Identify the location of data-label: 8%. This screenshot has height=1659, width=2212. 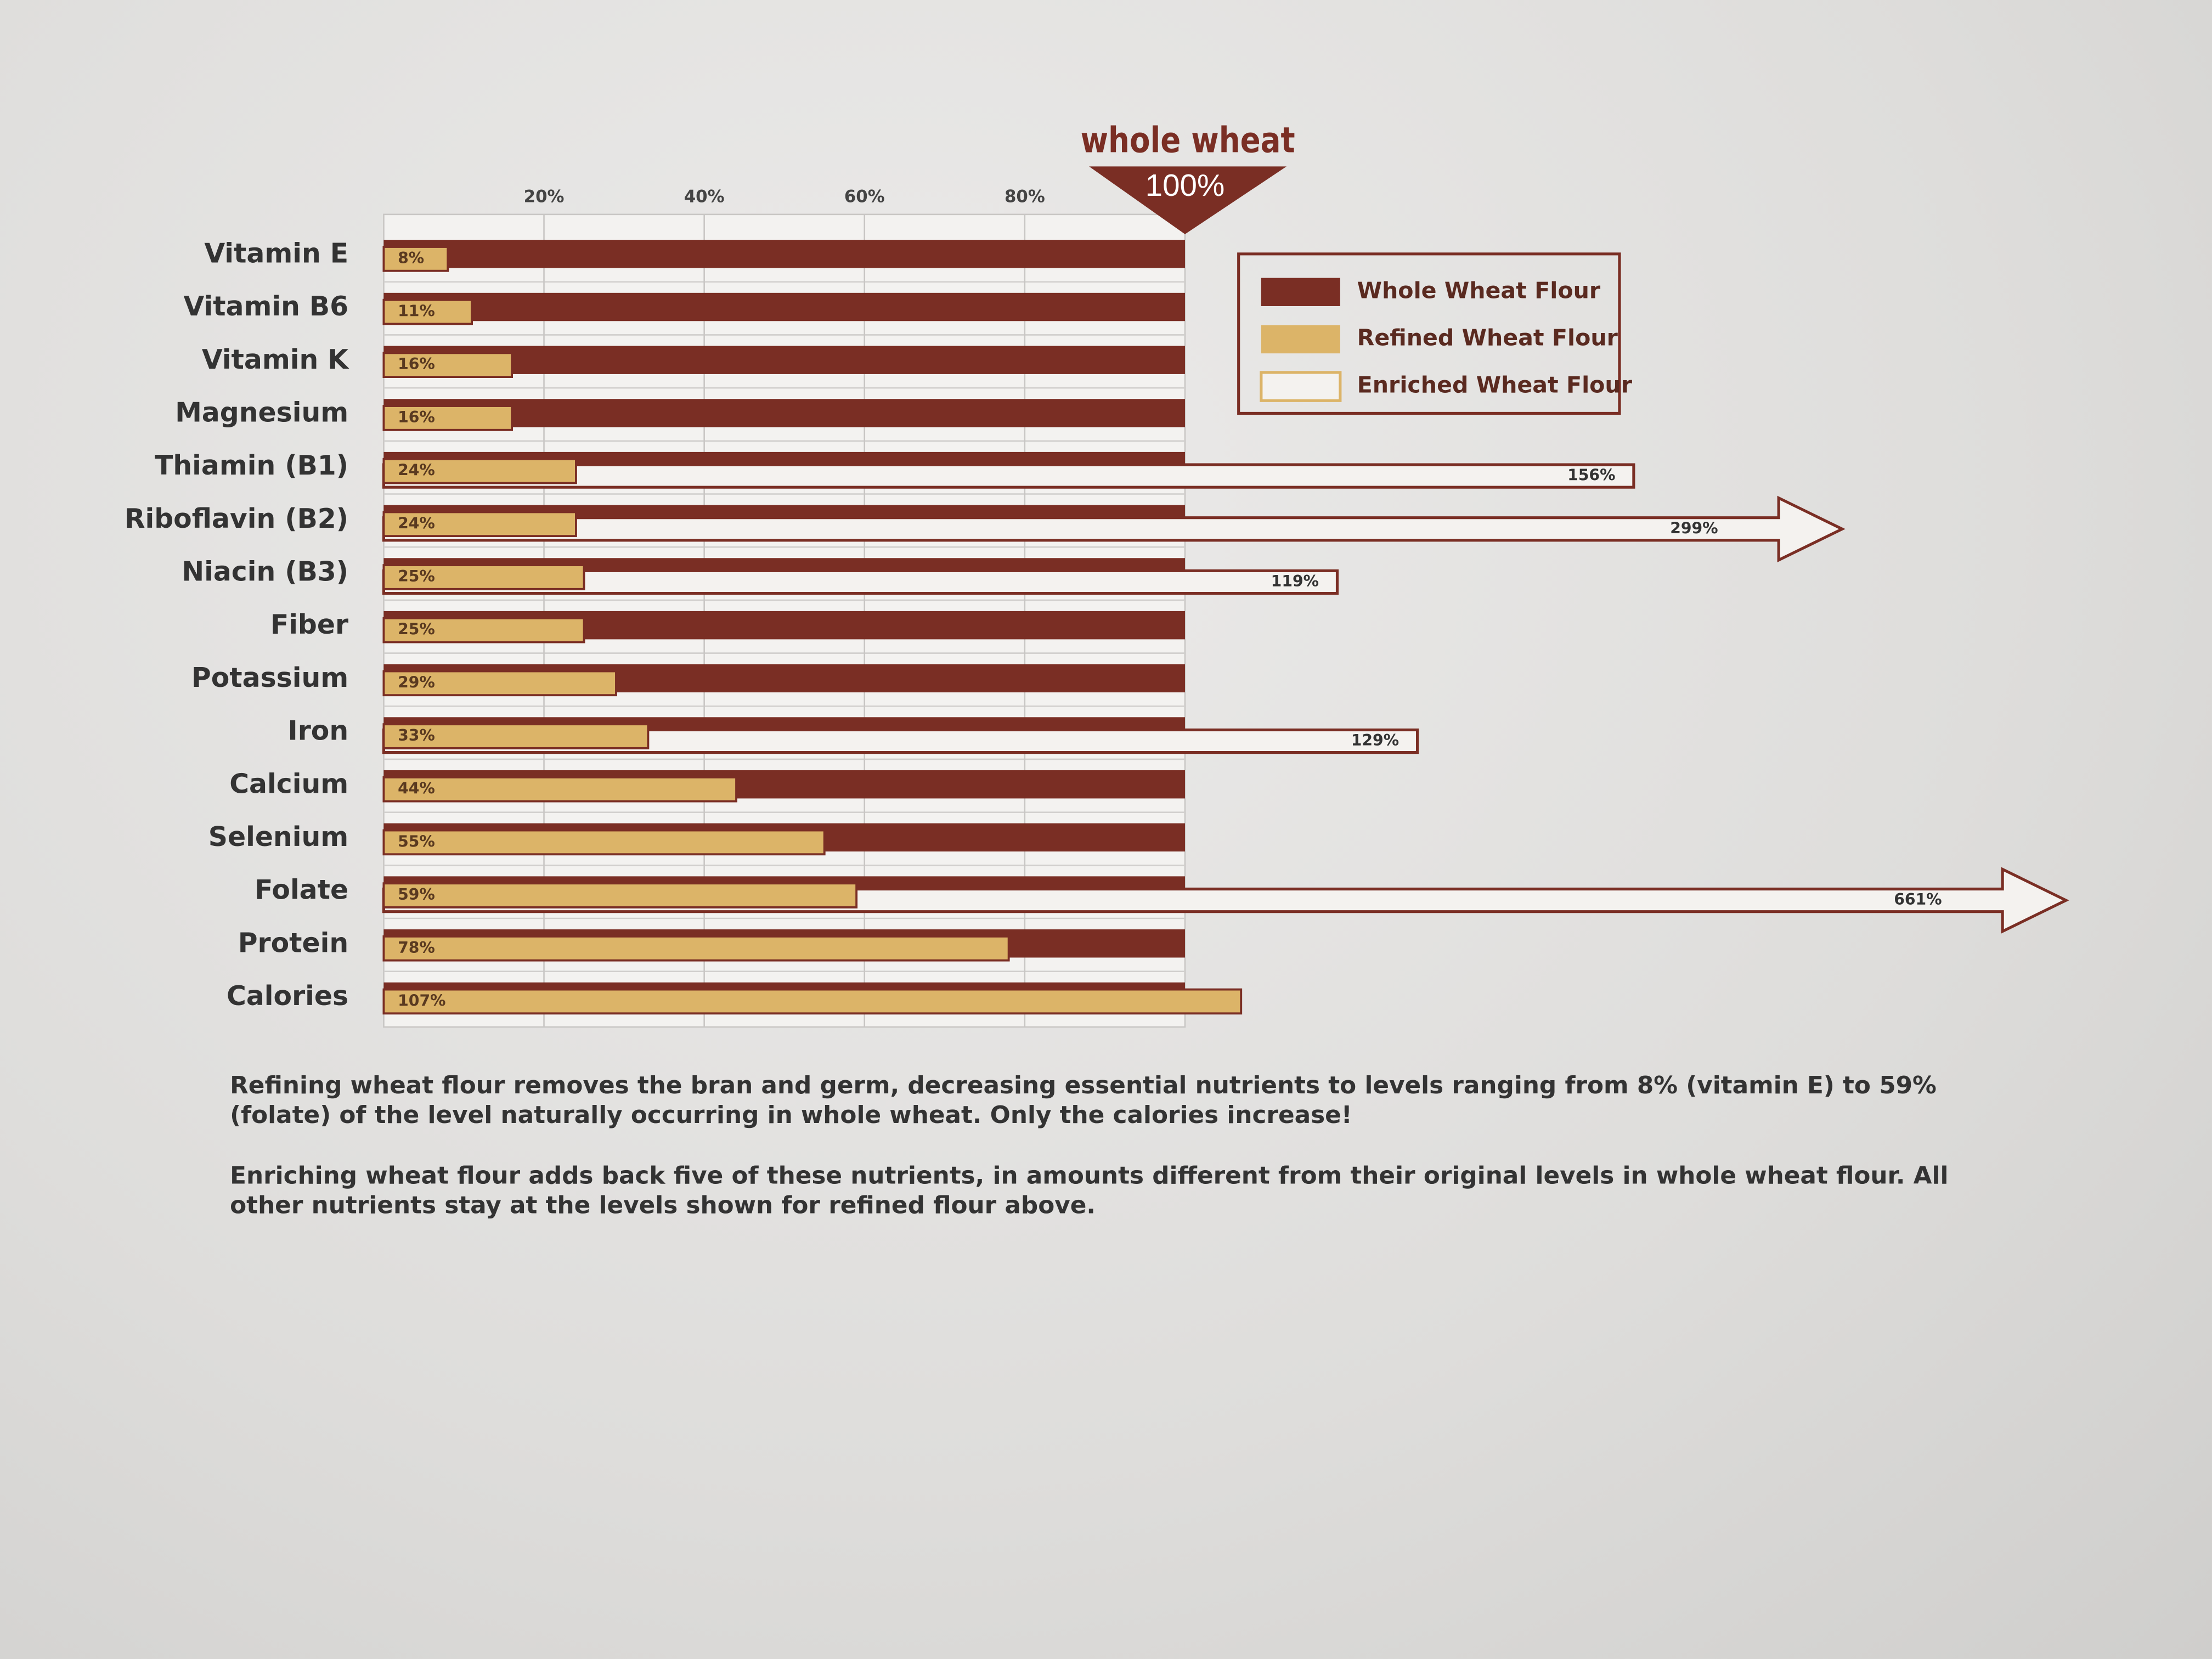
(411, 258).